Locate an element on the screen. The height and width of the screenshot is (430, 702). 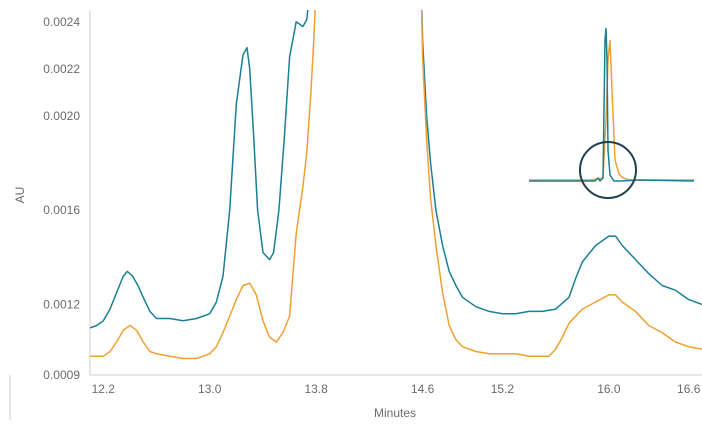
y-axis-title: AU is located at coordinates (20, 195).